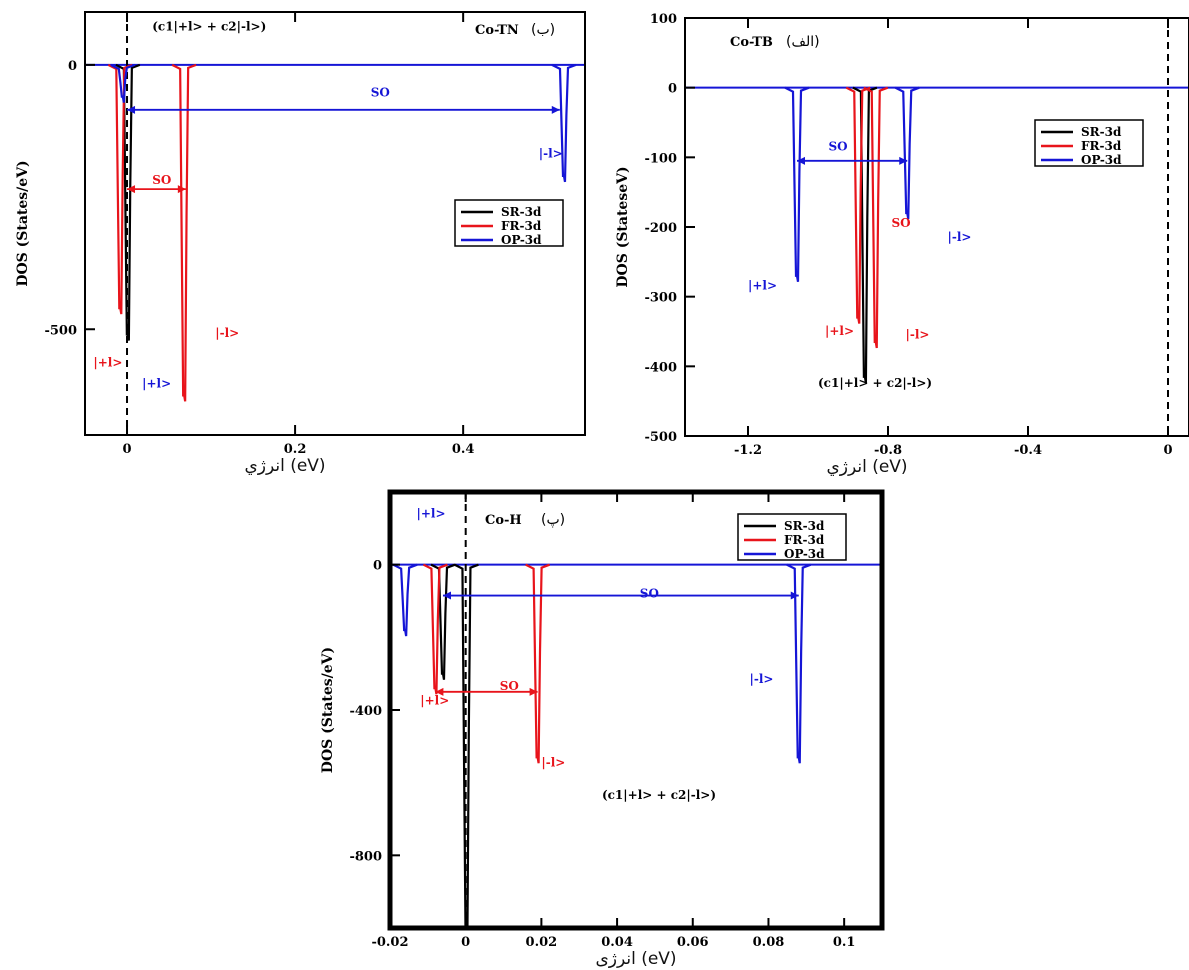 The width and height of the screenshot is (1189, 970). Describe the element at coordinates (660, 228) in the screenshot. I see `y-tick-label: -200` at that location.